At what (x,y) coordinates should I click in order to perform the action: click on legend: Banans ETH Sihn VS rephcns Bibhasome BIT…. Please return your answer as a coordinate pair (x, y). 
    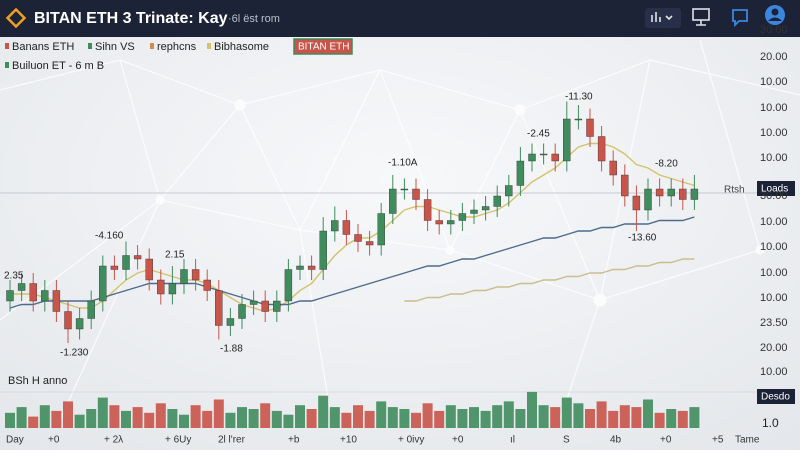
    Looking at the image, I should click on (179, 55).